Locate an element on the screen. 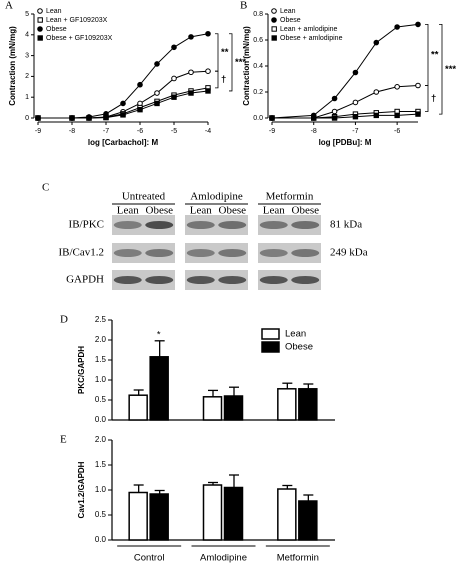 This screenshot has width=474, height=569. group-title: Metformin is located at coordinates (290, 197).